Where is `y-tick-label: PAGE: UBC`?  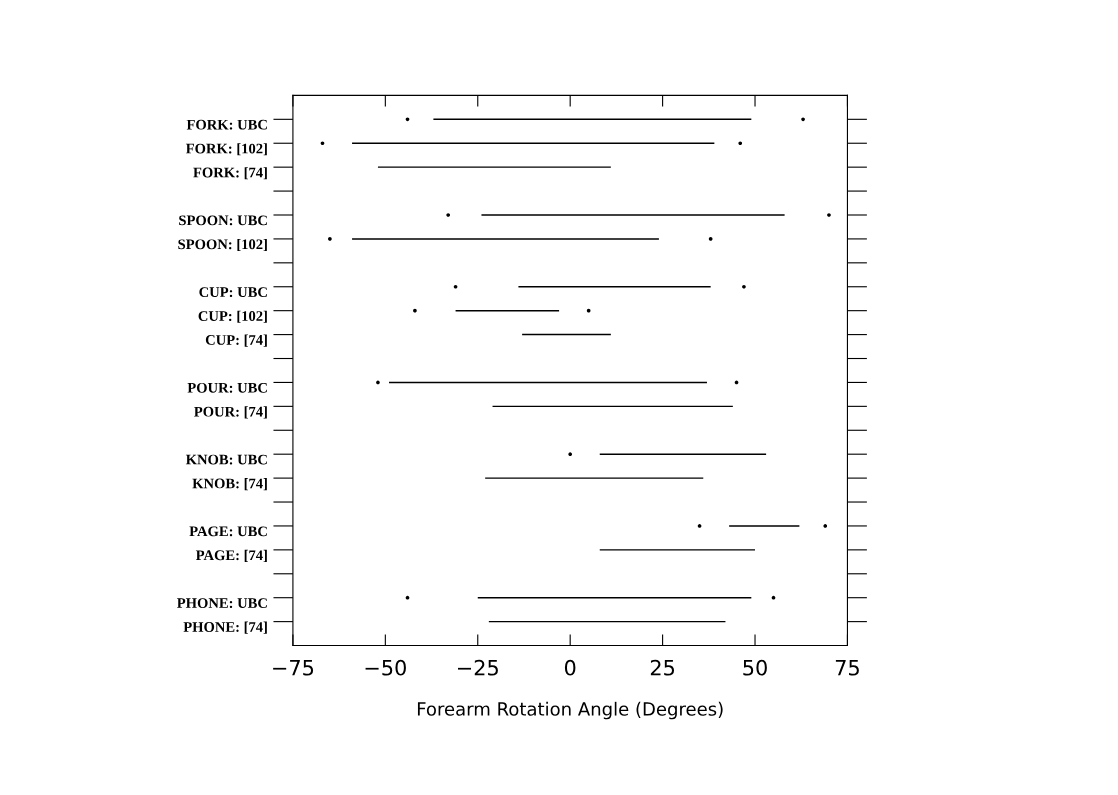 y-tick-label: PAGE: UBC is located at coordinates (228, 531).